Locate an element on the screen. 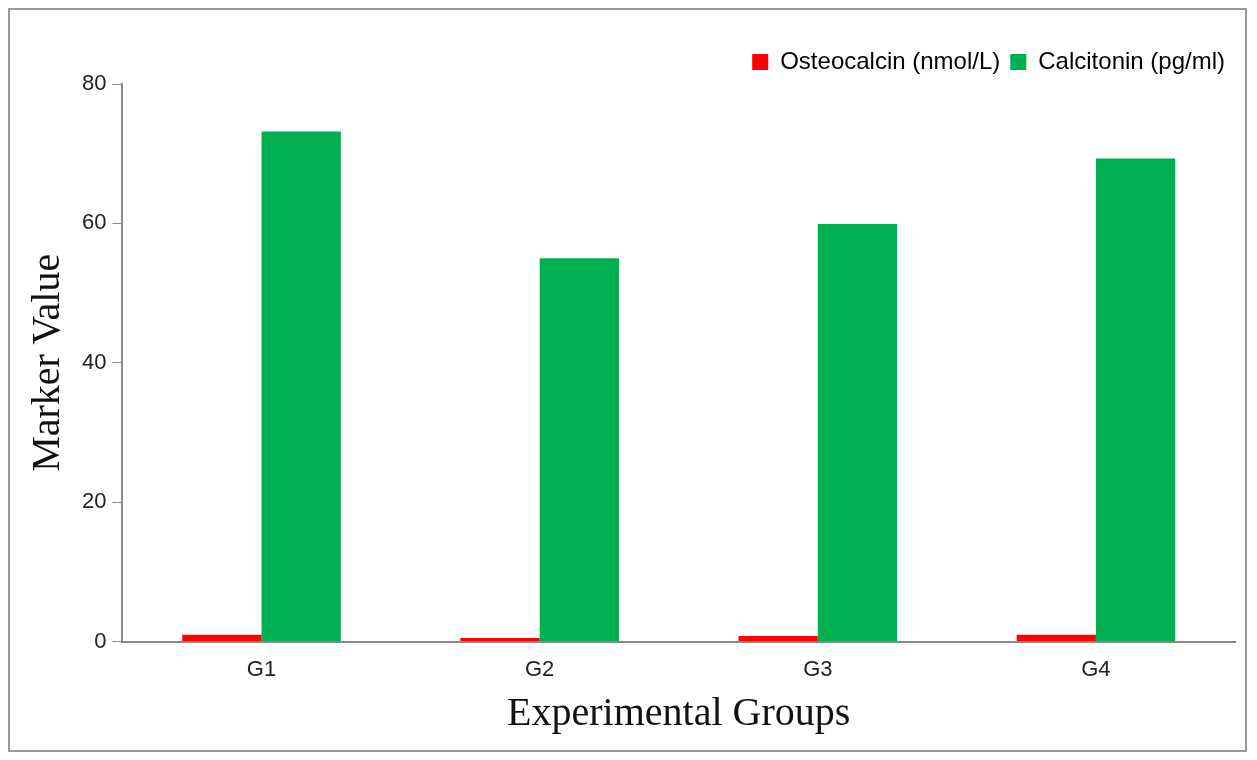 This screenshot has width=1257, height=760. y-axis-title: Marker Value is located at coordinates (45, 362).